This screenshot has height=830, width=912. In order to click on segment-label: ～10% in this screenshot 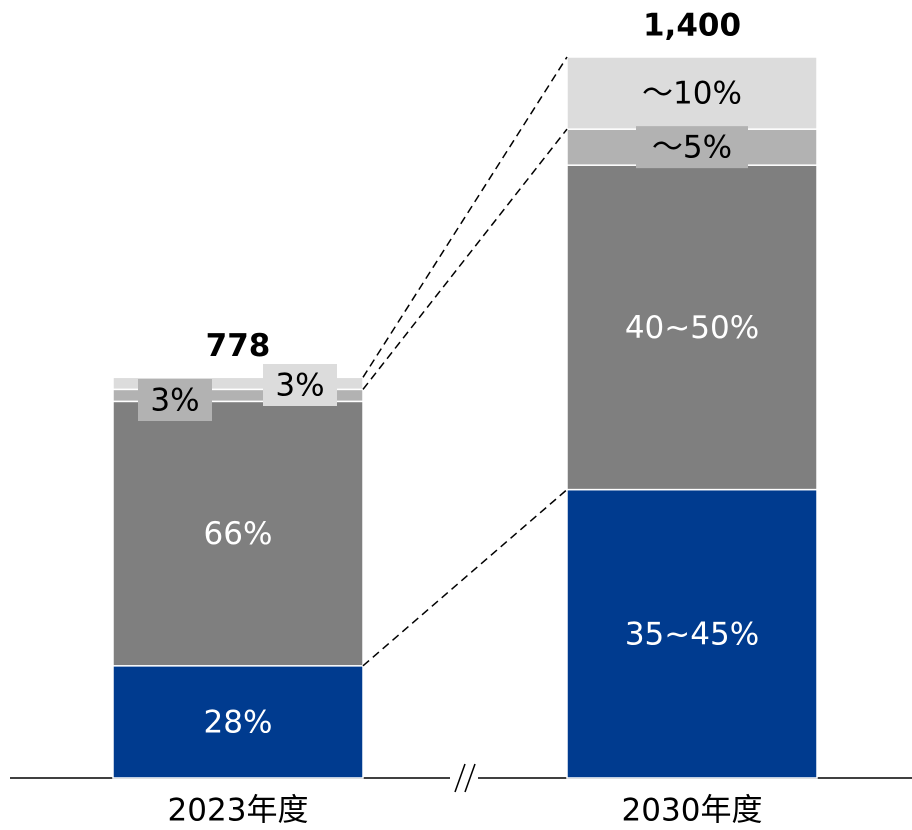, I will do `click(692, 94)`.